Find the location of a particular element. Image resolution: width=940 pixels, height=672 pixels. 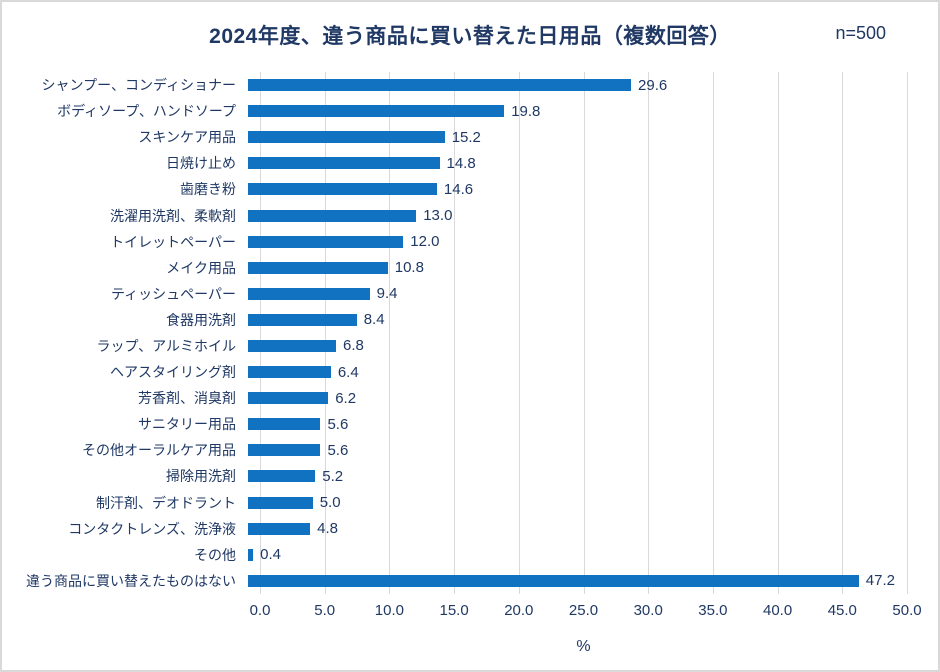

chart-header: 2024年度、違う商品に買い替えた日用品（複数回答） is located at coordinates (470, 35).